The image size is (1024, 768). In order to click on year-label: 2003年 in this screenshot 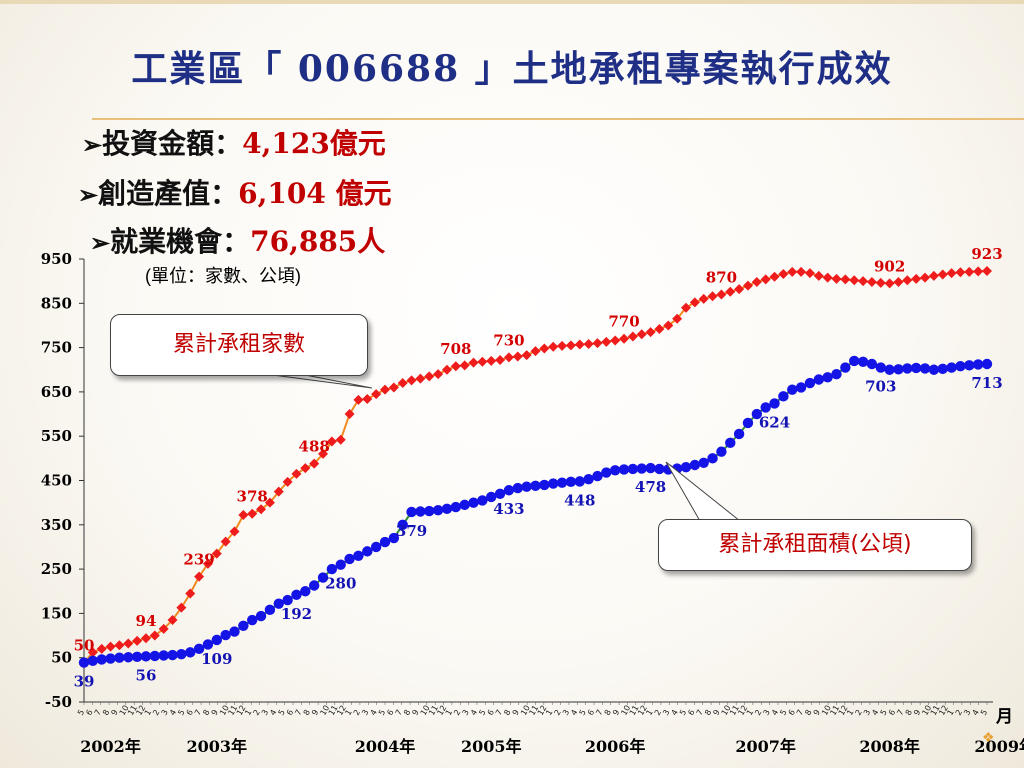, I will do `click(217, 746)`.